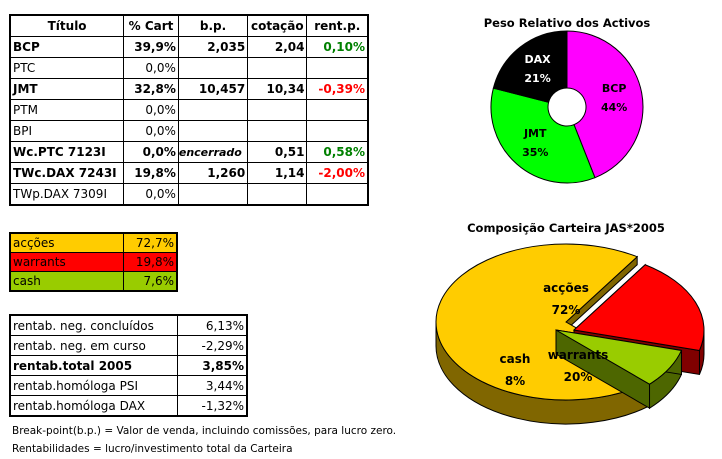 The width and height of the screenshot is (722, 459). I want to click on donut-label: DAX, so click(538, 59).